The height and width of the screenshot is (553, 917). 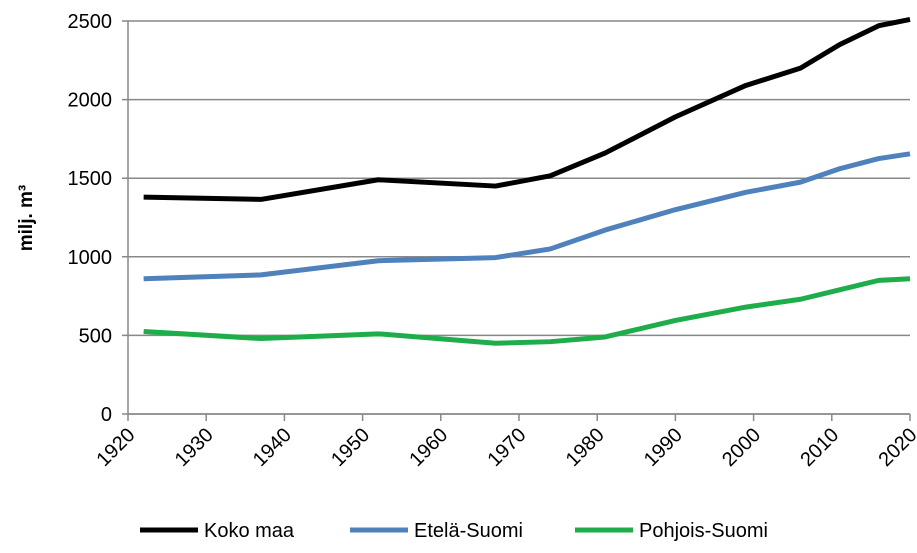 What do you see at coordinates (819, 447) in the screenshot?
I see `x-tick-label: 2010` at bounding box center [819, 447].